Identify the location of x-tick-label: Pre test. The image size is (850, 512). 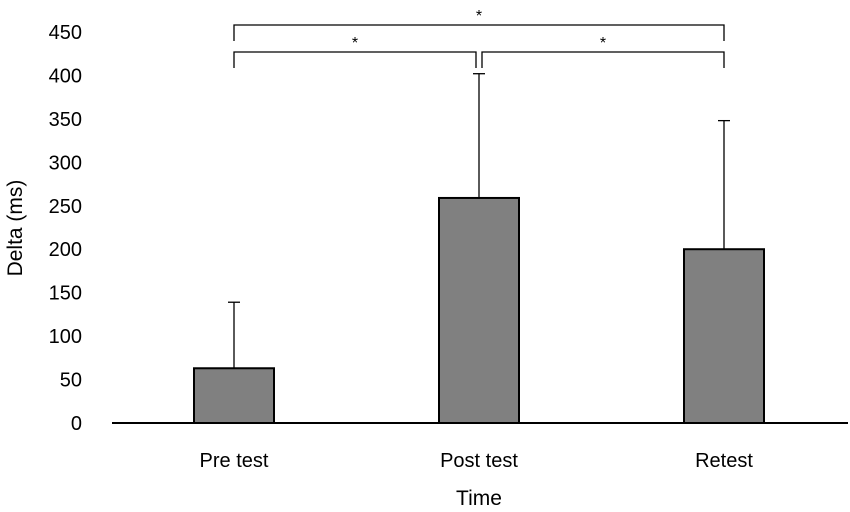
(234, 461).